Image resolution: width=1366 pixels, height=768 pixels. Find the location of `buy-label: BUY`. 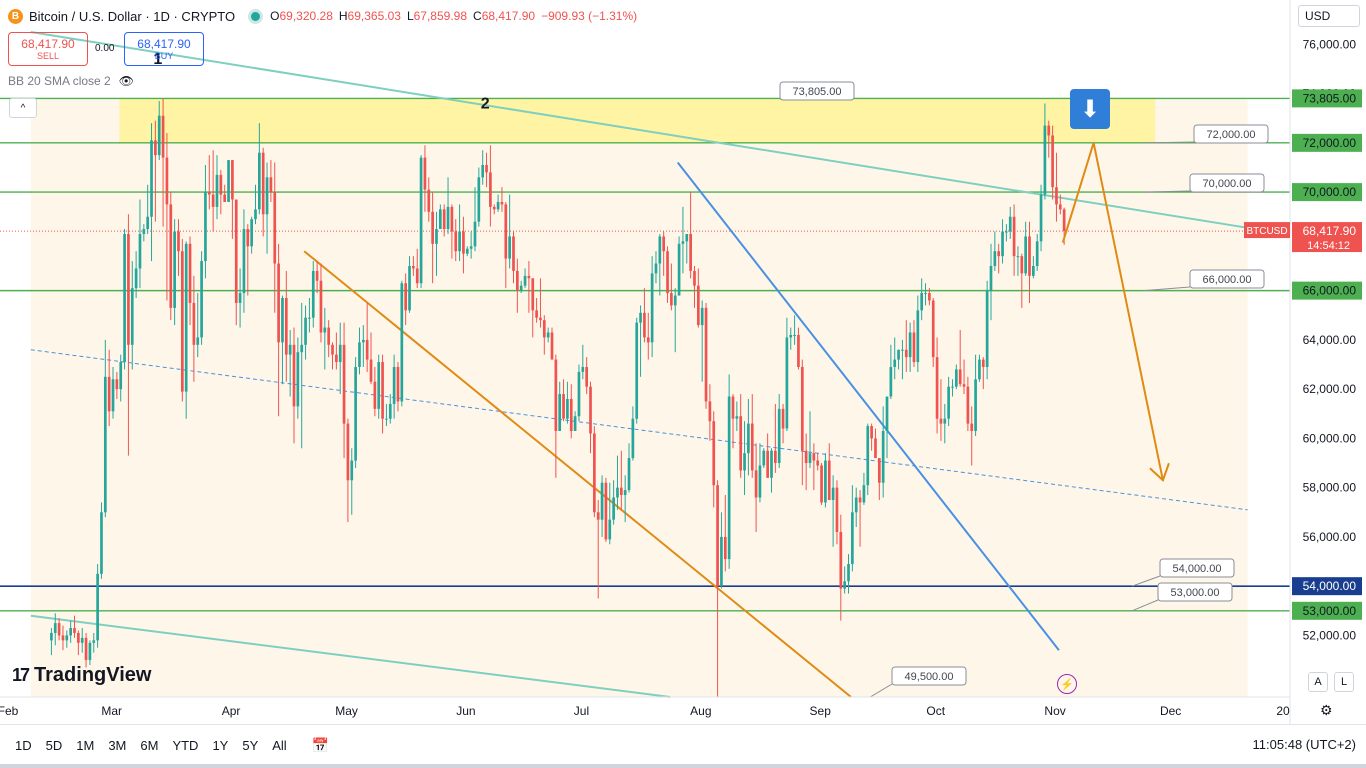

buy-label: BUY is located at coordinates (164, 56).